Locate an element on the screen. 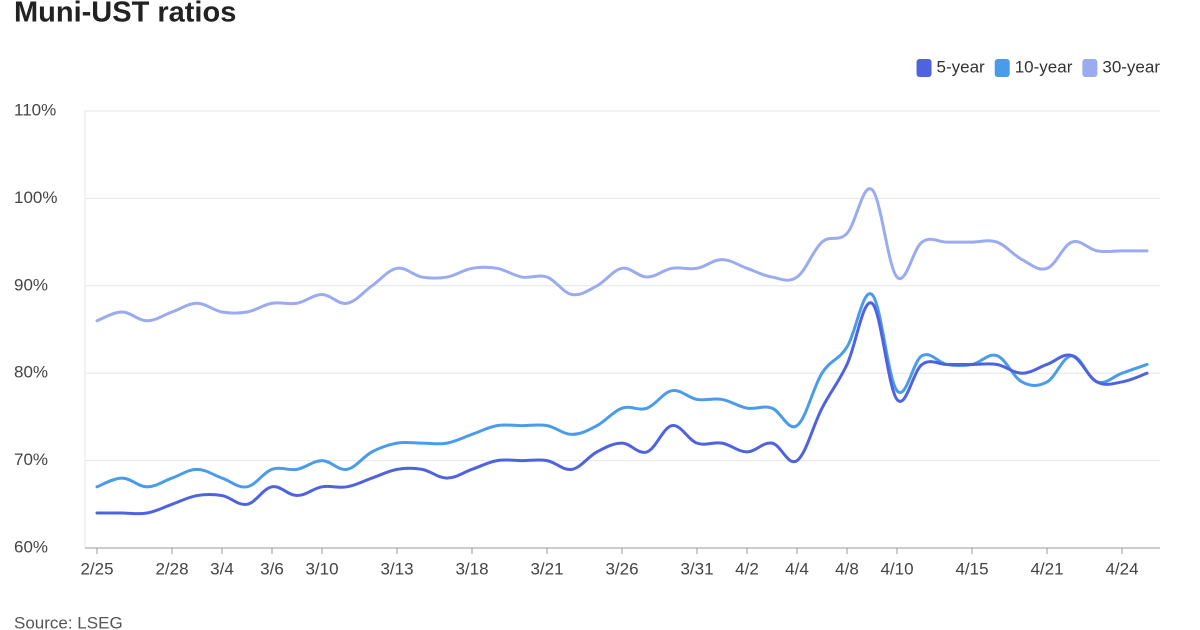  x-tick-label: 4/2 is located at coordinates (747, 568).